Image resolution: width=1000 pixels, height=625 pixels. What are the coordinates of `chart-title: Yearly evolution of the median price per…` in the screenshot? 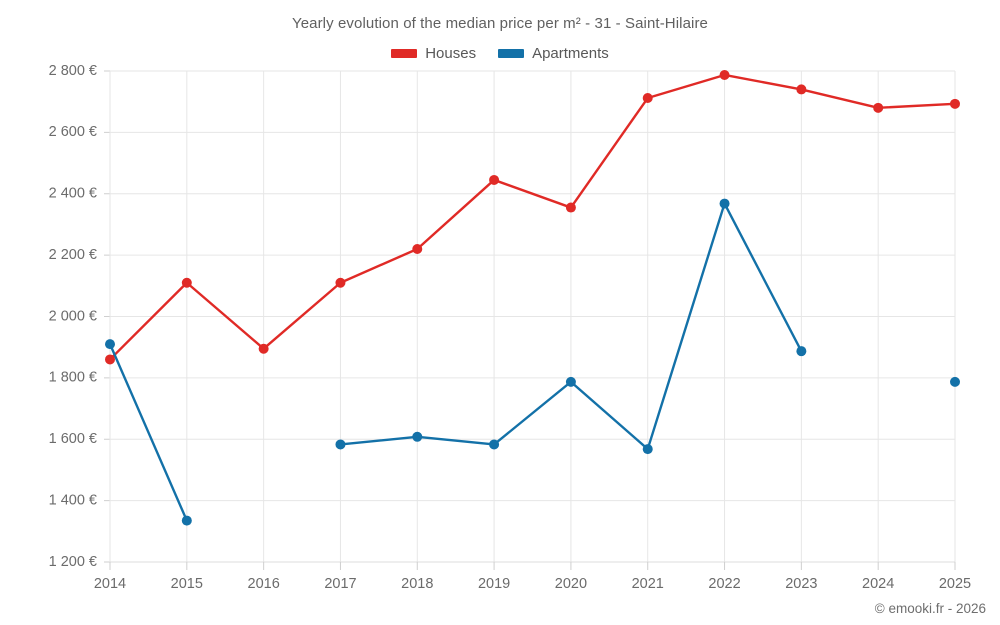 It's located at (500, 23).